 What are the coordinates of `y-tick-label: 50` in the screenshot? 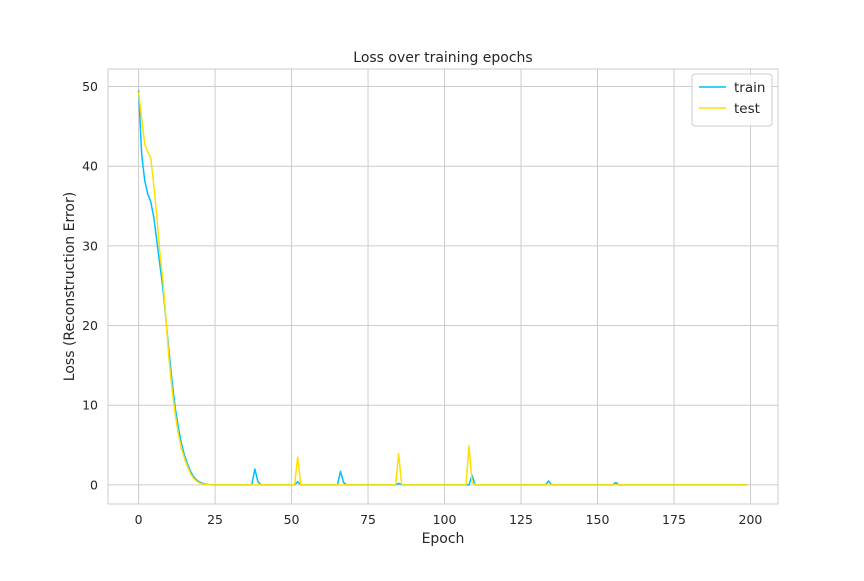 It's located at (90, 86).